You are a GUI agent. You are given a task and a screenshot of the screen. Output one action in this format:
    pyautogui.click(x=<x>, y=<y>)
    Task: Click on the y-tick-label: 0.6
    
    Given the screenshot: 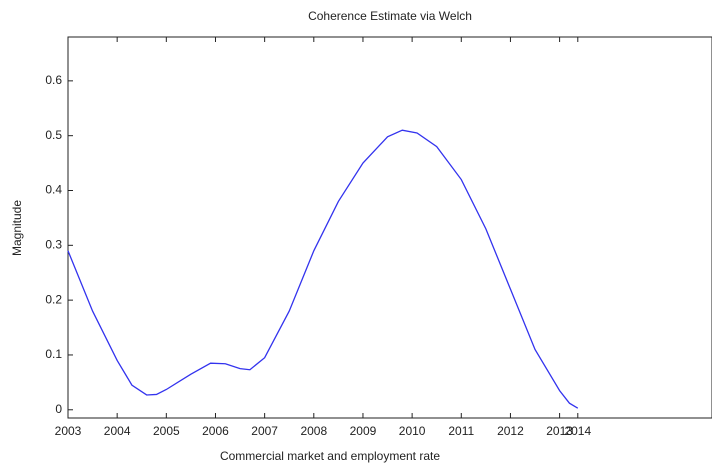 What is the action you would take?
    pyautogui.click(x=53, y=80)
    